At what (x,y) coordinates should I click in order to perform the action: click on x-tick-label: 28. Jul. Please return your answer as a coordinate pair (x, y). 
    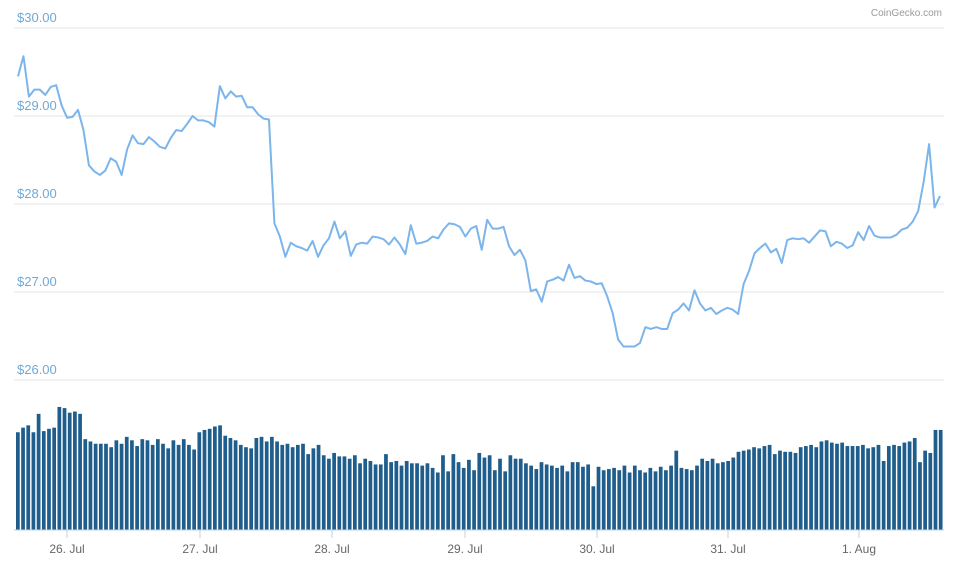
    Looking at the image, I should click on (331, 549).